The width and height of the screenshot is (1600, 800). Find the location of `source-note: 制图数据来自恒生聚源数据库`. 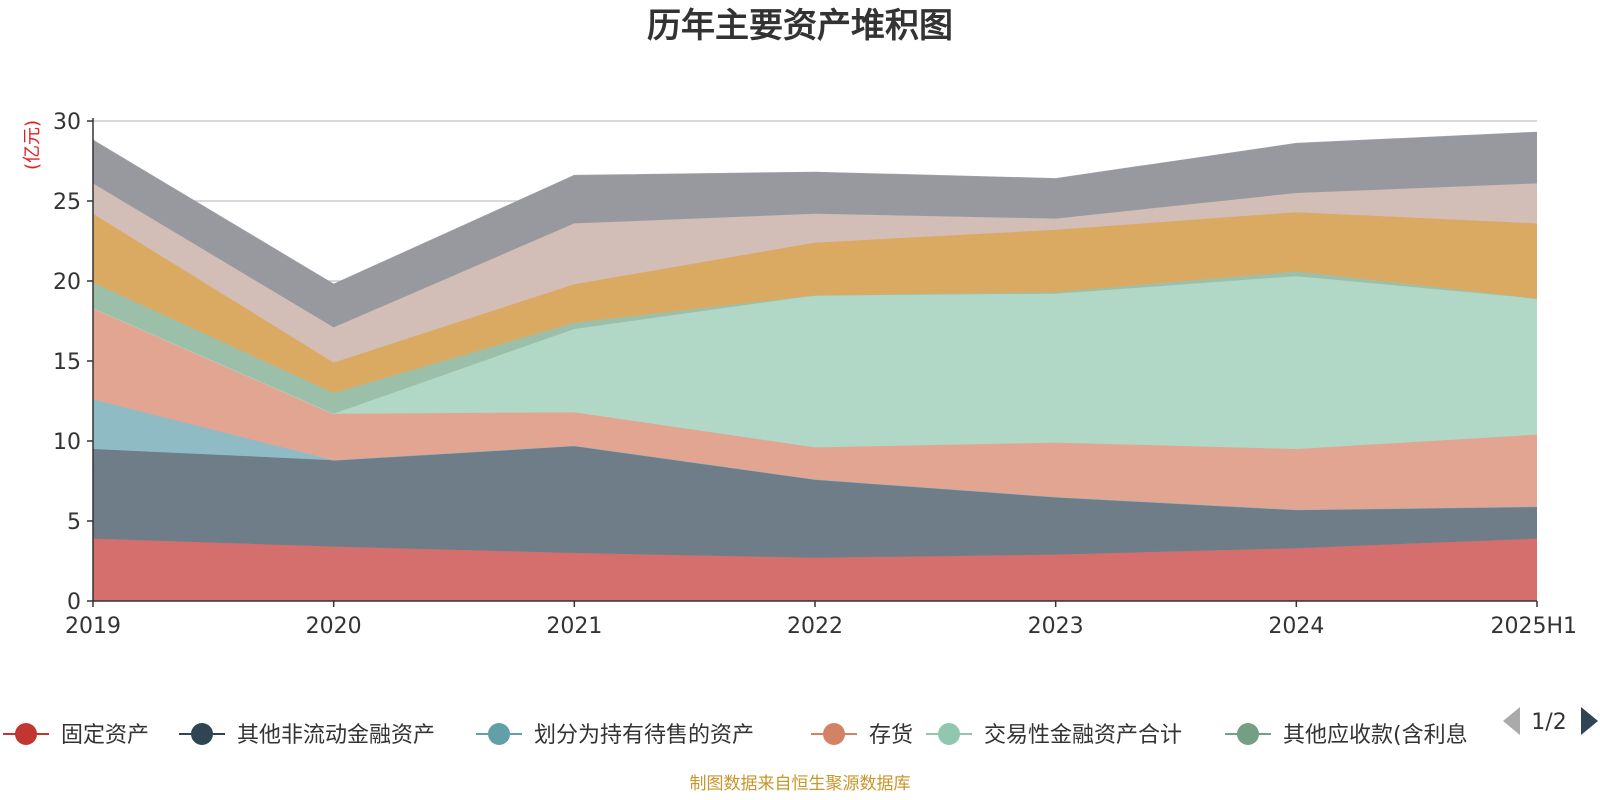

source-note: 制图数据来自恒生聚源数据库 is located at coordinates (800, 784).